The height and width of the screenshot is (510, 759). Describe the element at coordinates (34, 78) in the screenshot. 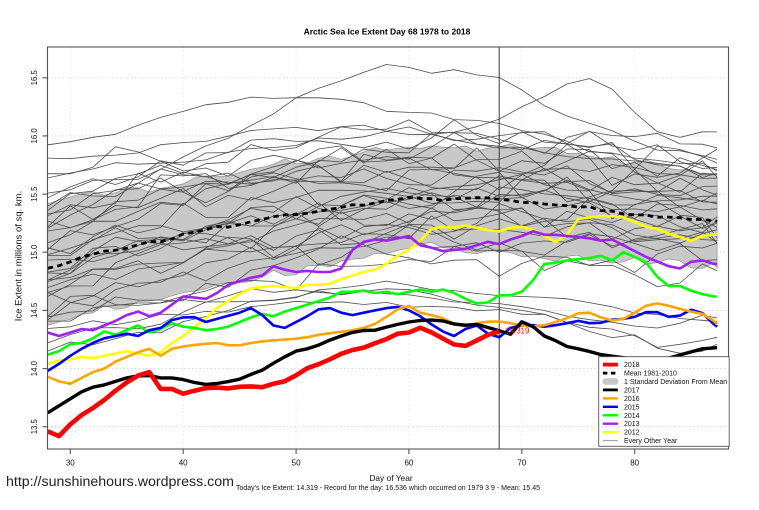

I see `svg-text: 16.5` at that location.